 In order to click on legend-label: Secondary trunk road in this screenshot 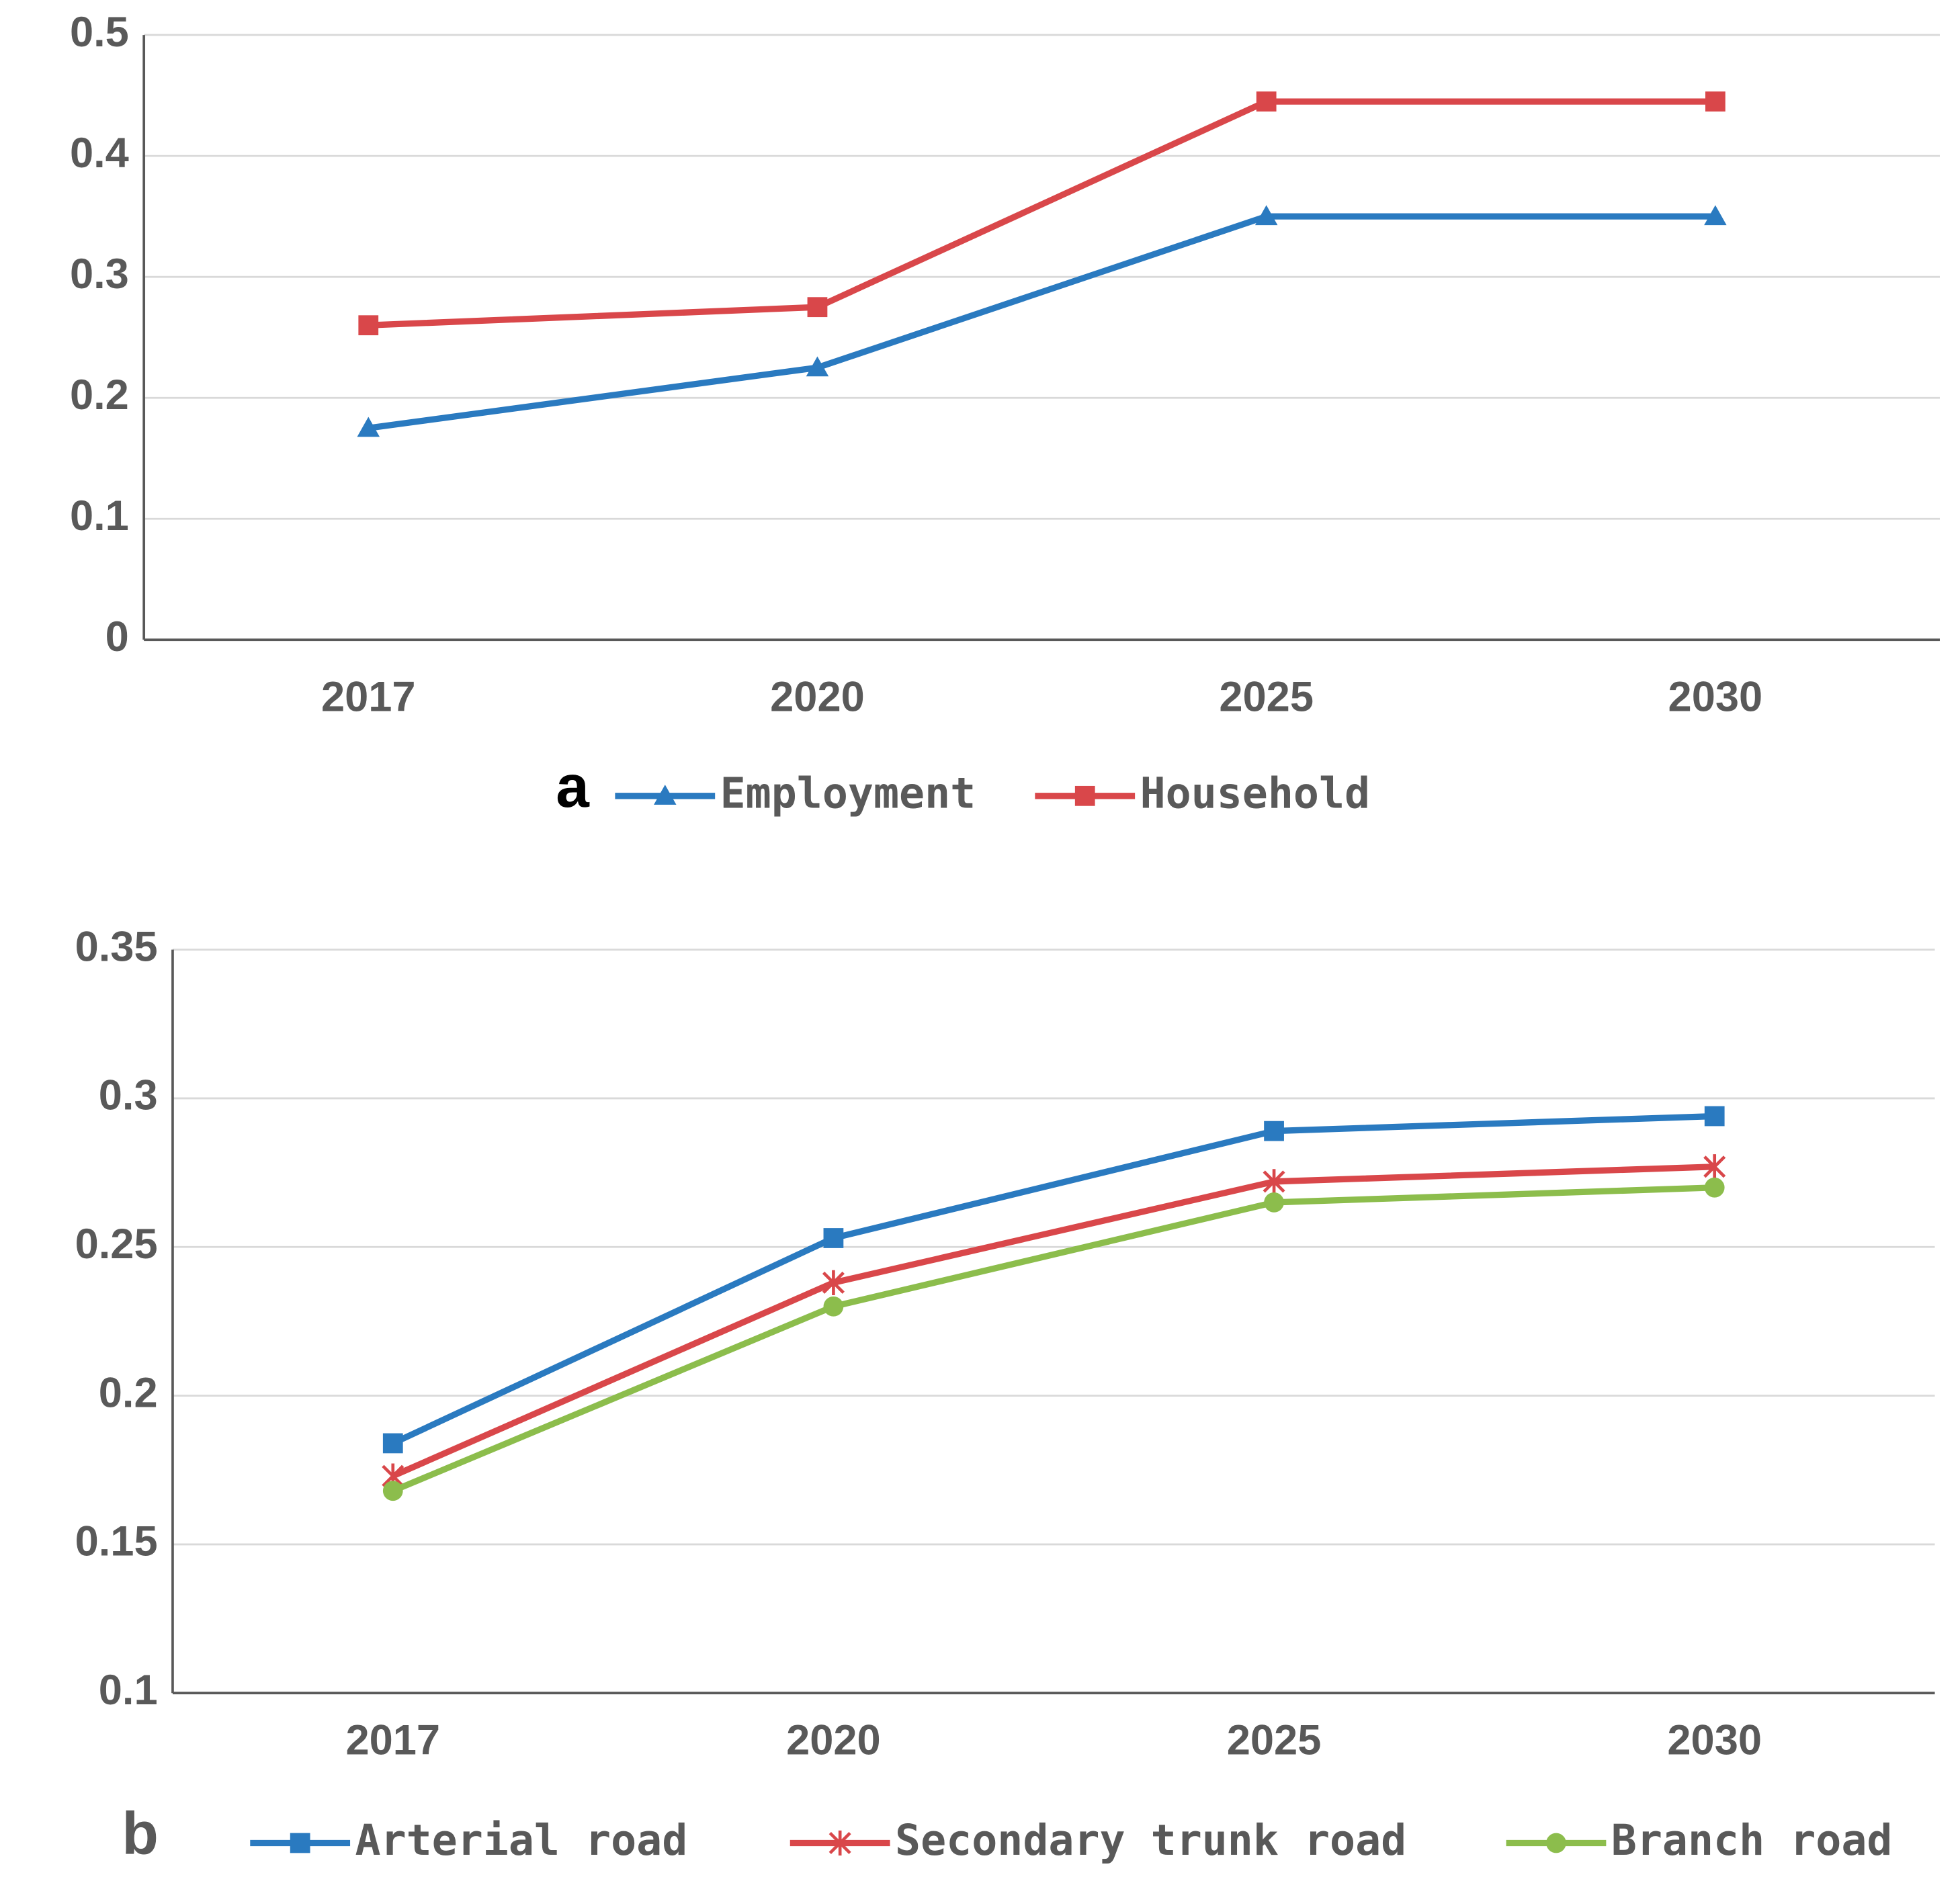, I will do `click(1150, 1840)`.